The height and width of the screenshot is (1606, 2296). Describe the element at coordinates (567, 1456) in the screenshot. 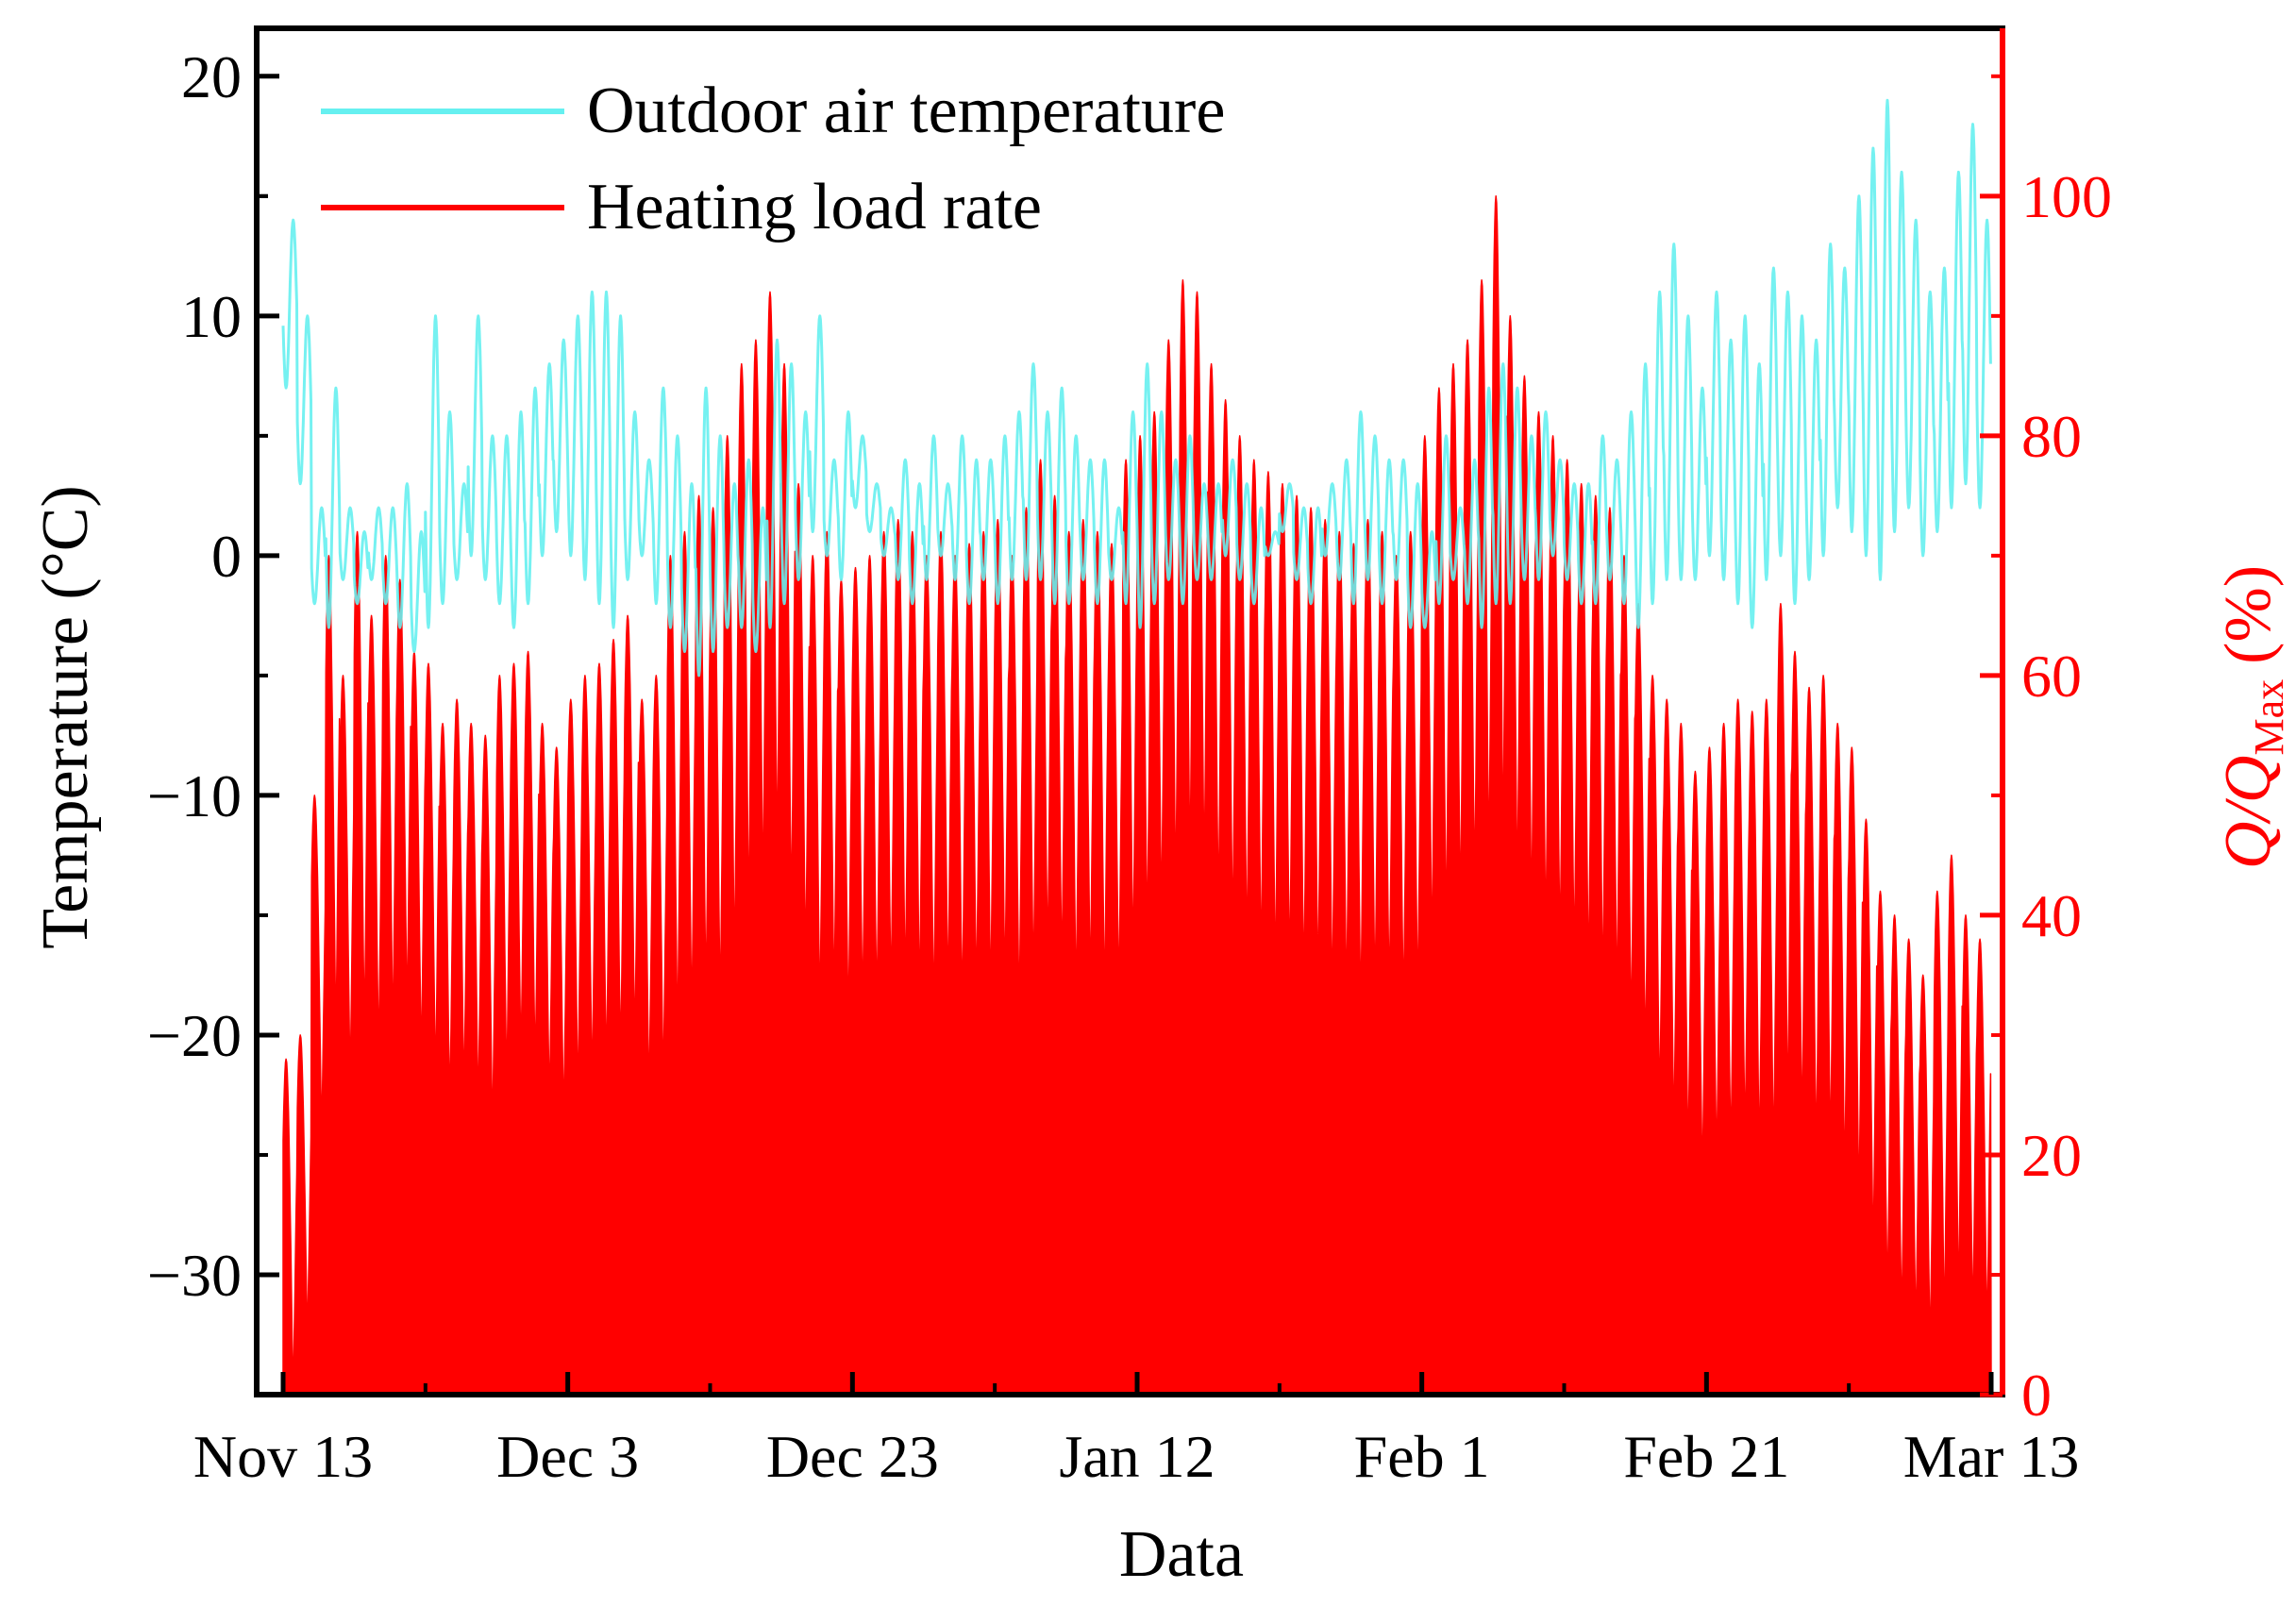

I see `bottom-tick-label: Dec 3` at that location.